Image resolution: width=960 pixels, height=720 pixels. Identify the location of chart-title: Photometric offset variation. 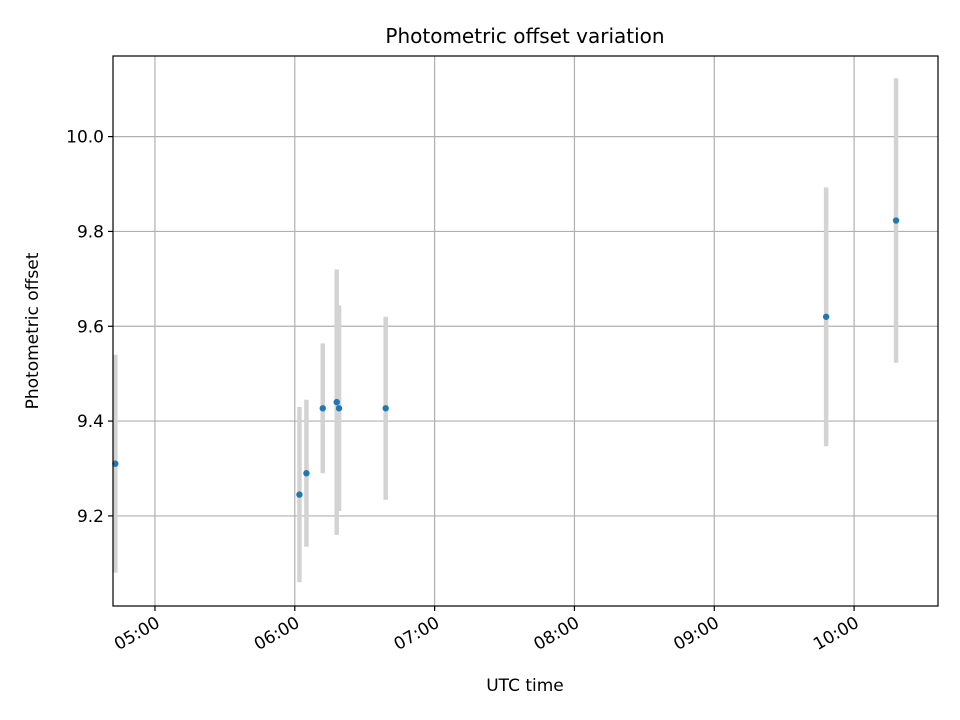
(524, 36).